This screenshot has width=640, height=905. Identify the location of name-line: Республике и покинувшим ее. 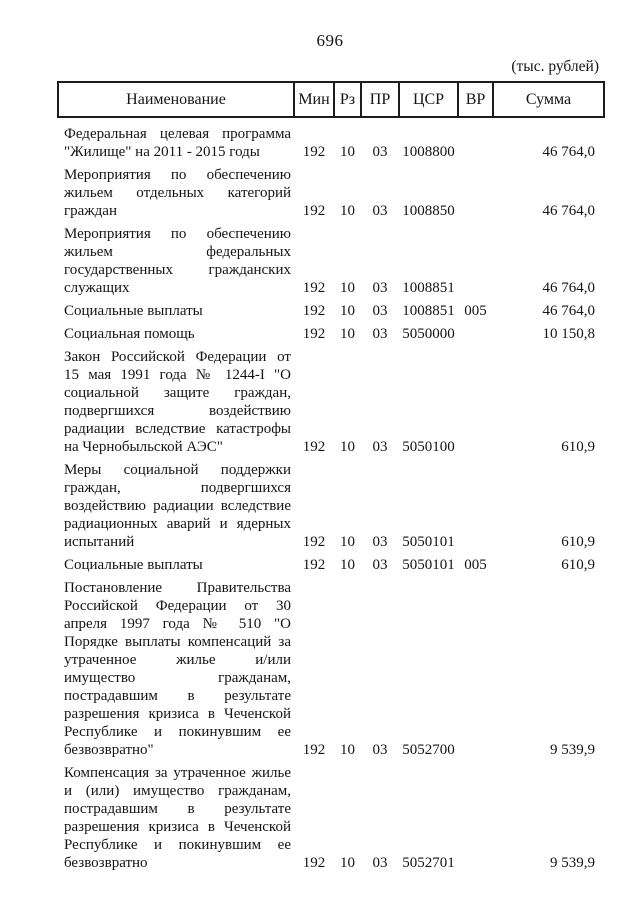
(177, 845).